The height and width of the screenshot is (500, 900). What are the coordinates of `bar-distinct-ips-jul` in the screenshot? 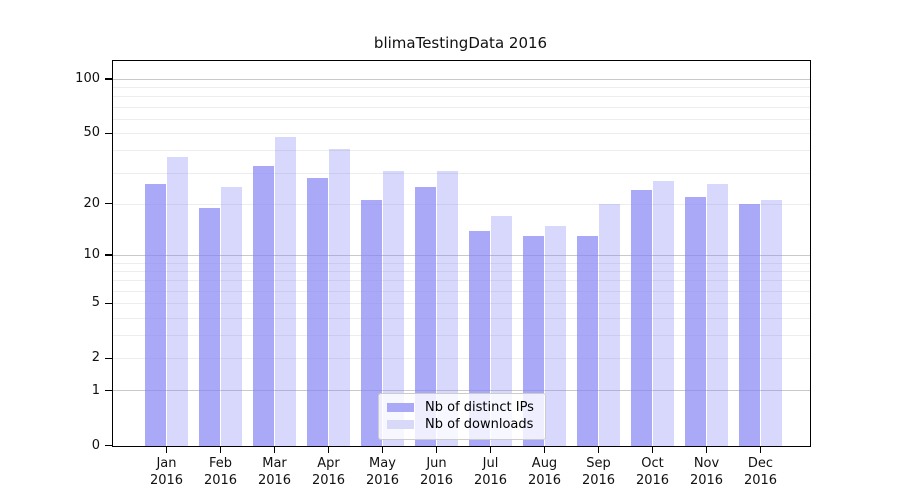 It's located at (479, 338).